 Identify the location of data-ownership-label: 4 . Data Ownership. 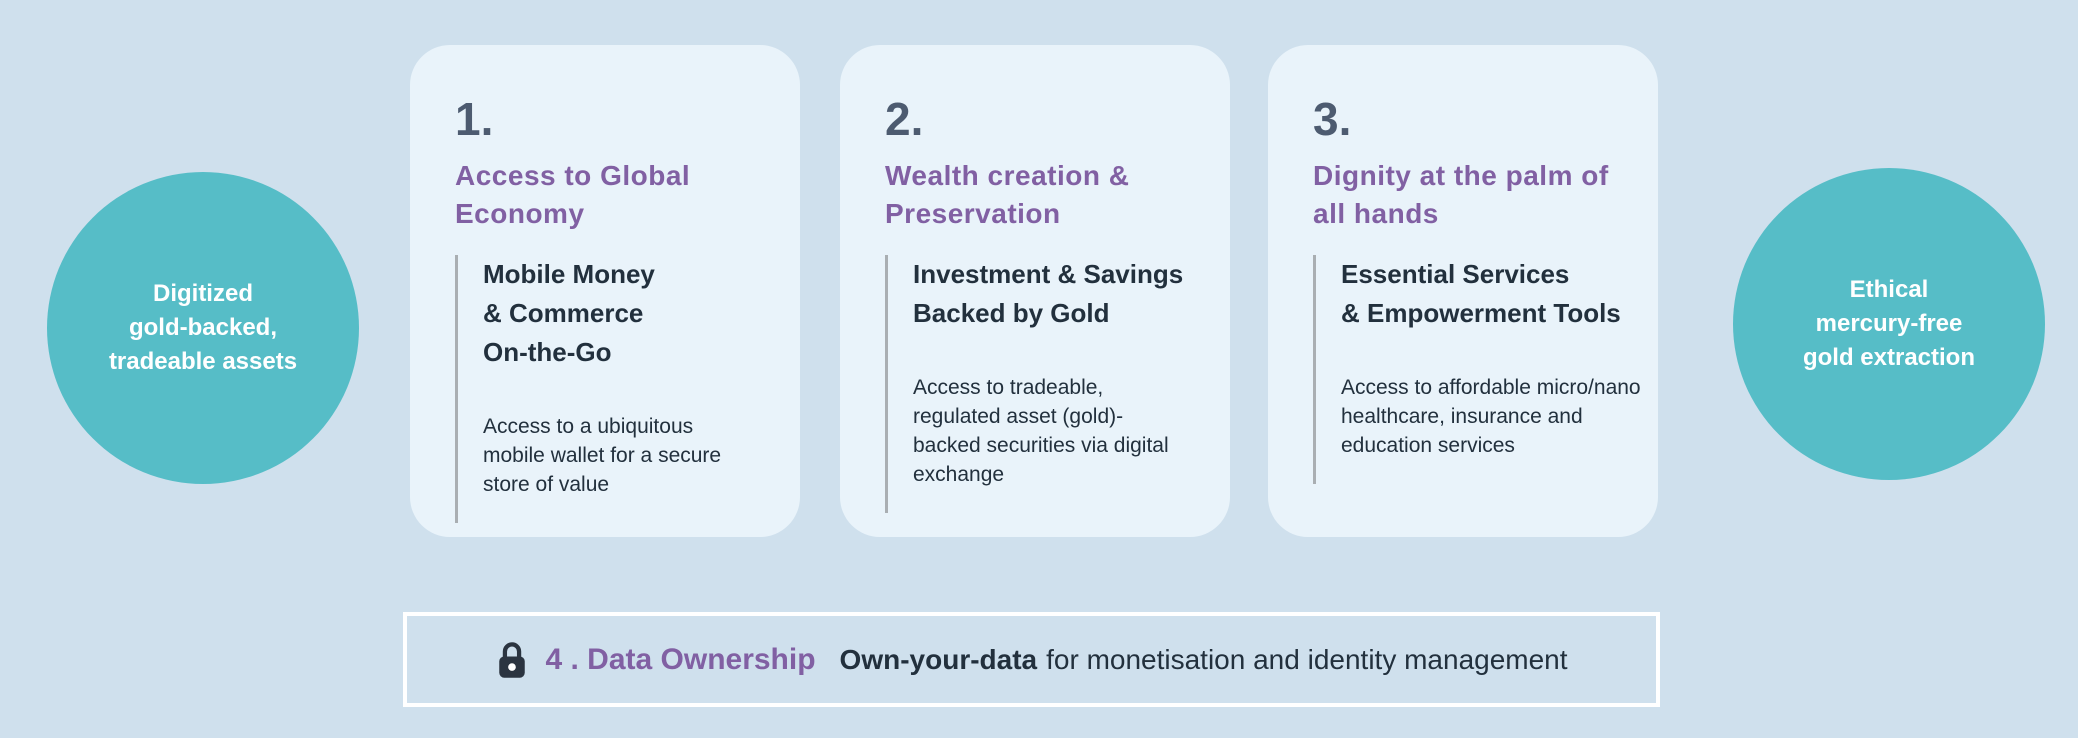
(680, 659).